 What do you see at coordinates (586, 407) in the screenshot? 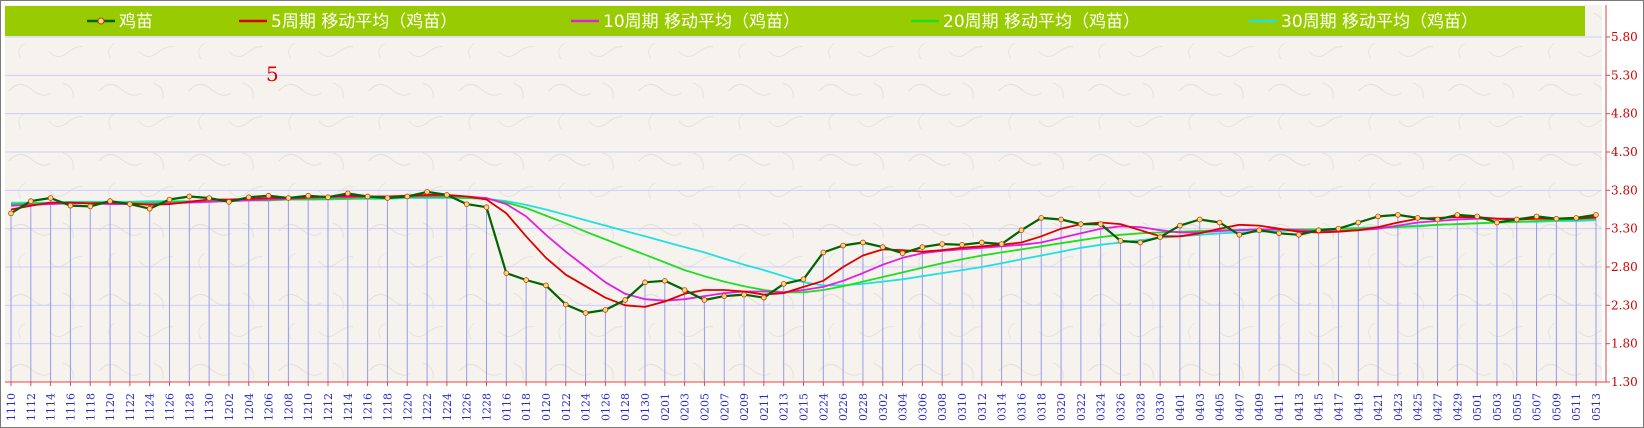
I see `x-tick-label: 0124` at bounding box center [586, 407].